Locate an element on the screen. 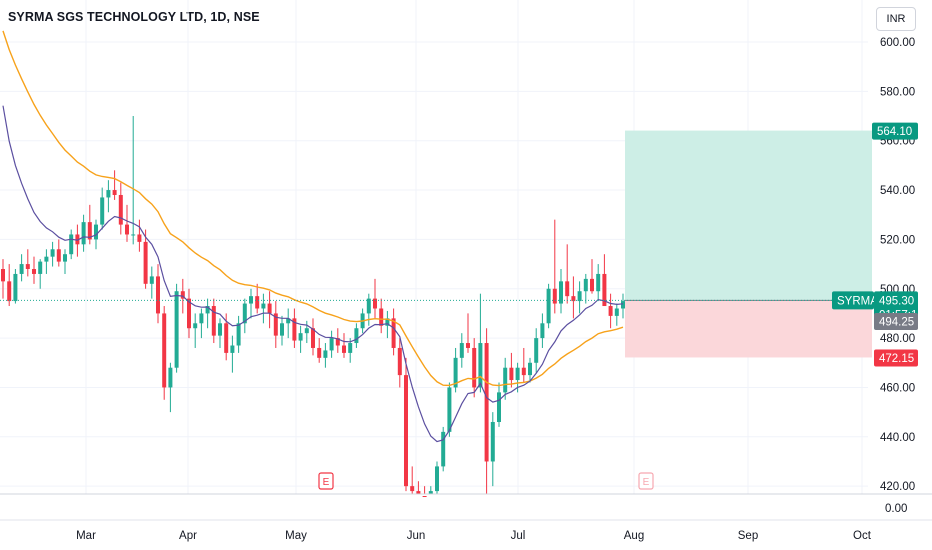 The height and width of the screenshot is (550, 932). time-axis: Mar Apr May Jun Jul Aug Sep Oct is located at coordinates (474, 536).